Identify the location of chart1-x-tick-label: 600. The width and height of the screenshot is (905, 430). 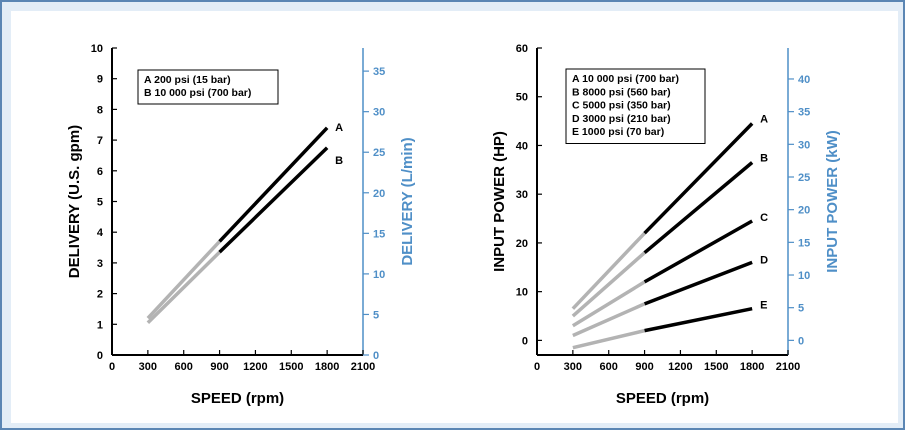
(184, 367).